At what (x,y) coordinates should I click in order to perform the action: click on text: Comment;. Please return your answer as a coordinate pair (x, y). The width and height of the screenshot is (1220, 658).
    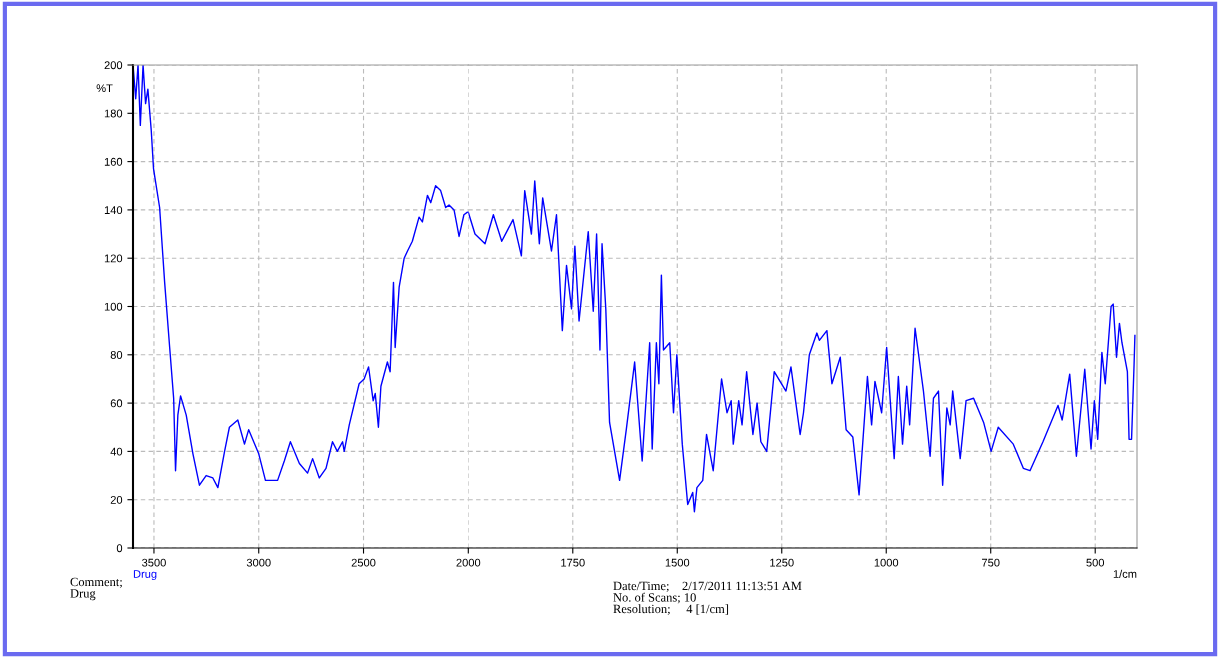
    Looking at the image, I should click on (96, 582).